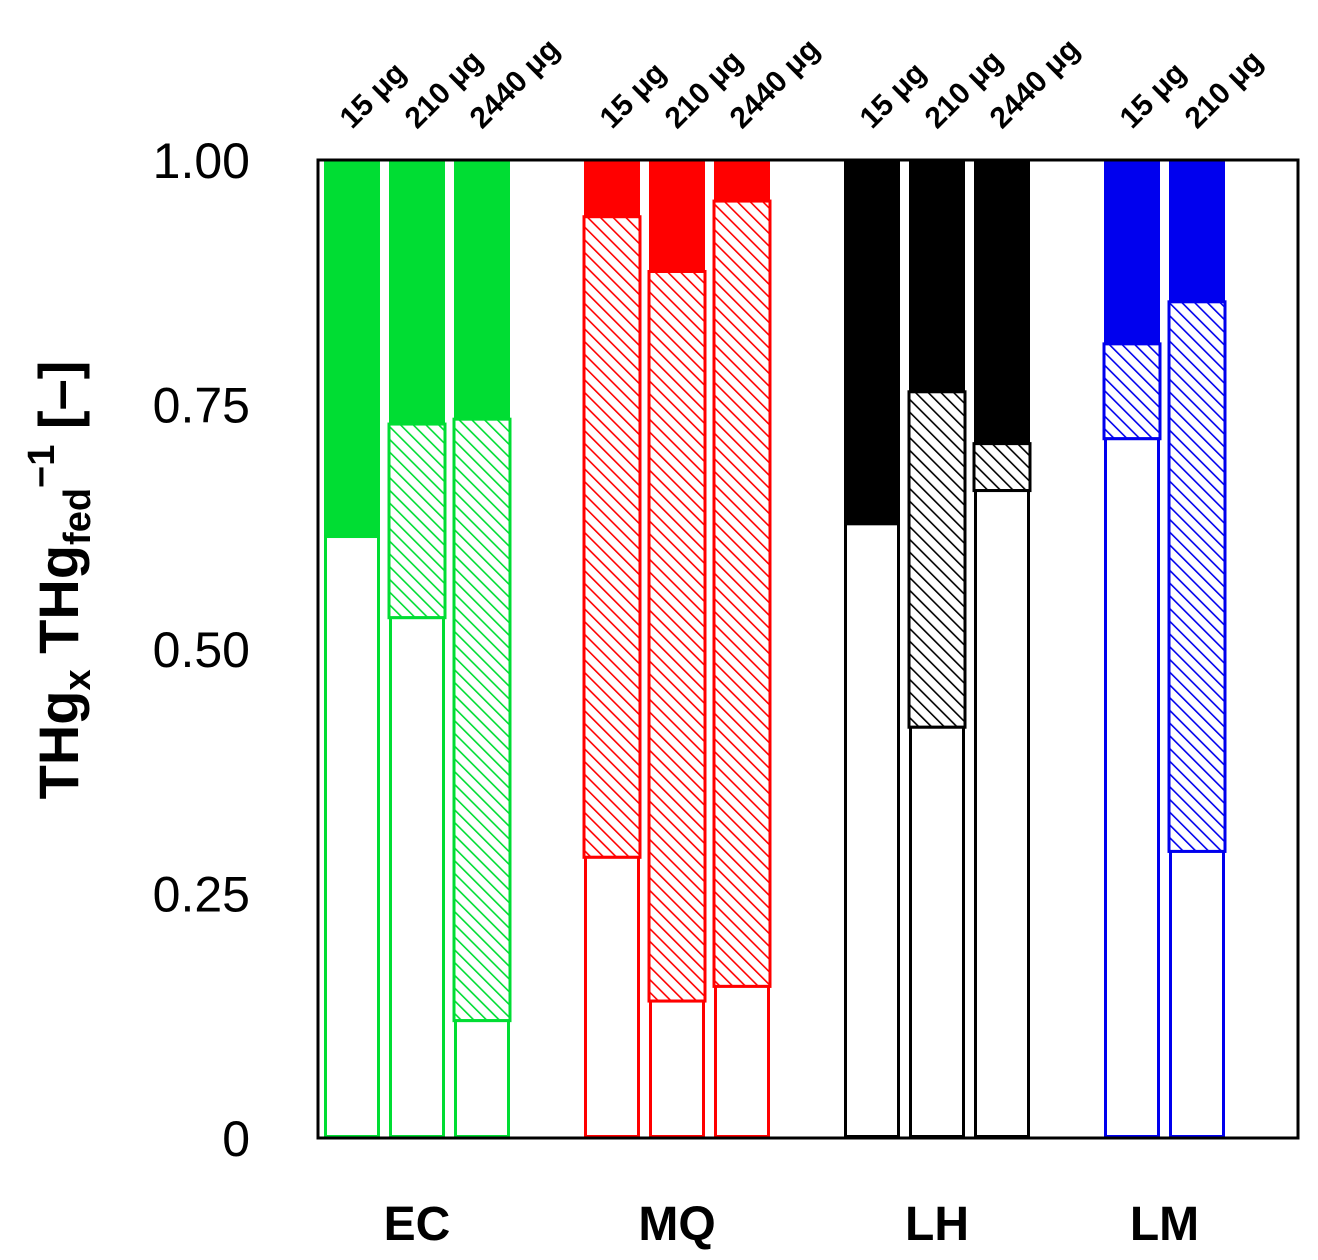 Image resolution: width=1318 pixels, height=1260 pixels. What do you see at coordinates (58, 403) in the screenshot?
I see `ylabel-unit: [–]` at bounding box center [58, 403].